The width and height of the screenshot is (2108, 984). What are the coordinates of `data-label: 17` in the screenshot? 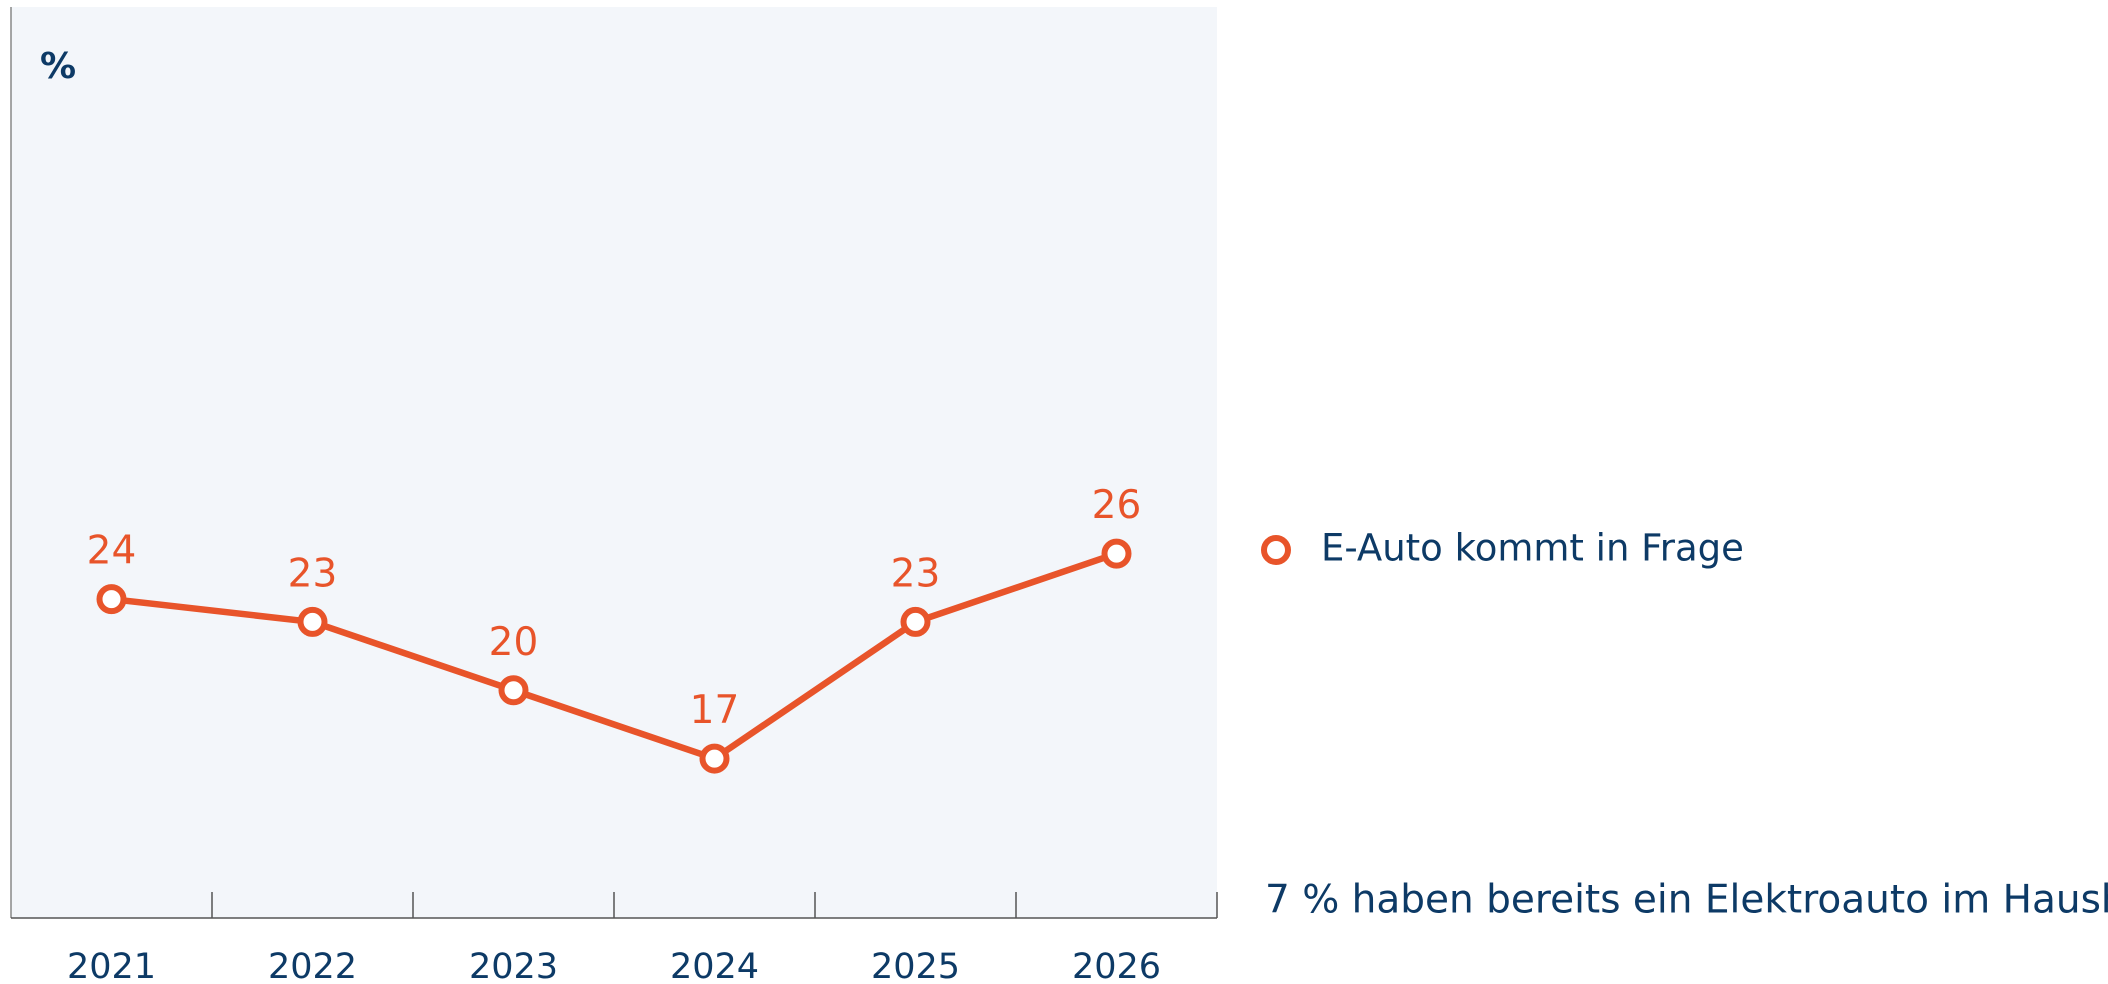 It's located at (715, 710).